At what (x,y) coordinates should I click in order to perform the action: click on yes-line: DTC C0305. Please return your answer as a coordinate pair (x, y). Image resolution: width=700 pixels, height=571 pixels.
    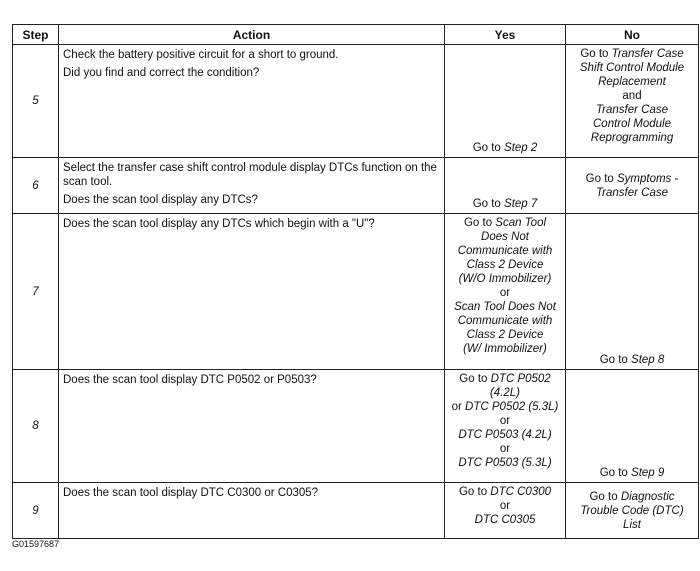
    Looking at the image, I should click on (505, 520).